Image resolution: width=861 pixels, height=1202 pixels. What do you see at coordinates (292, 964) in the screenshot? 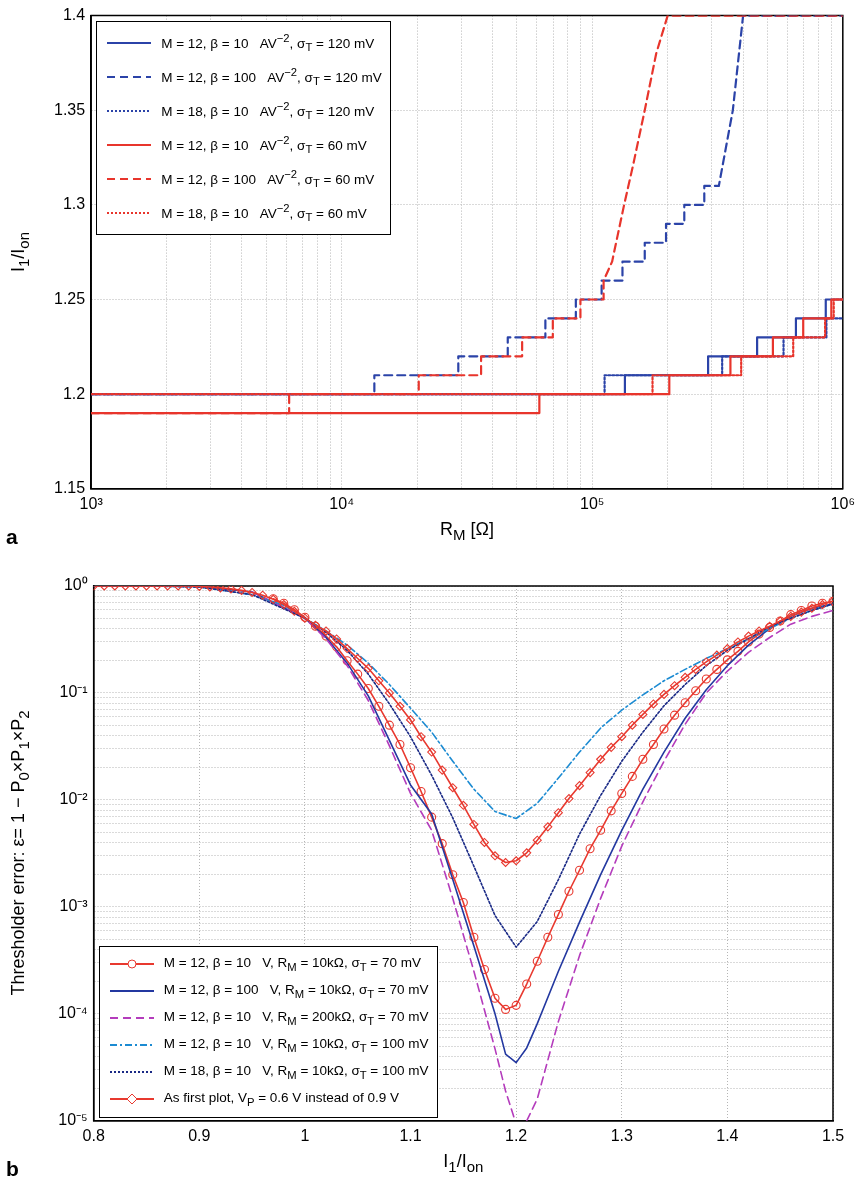
I see `legend-label: M = 12, β = 10 V, R$_{M}$ = 10kΩ, σ$_{T}$ = 70 mV` at bounding box center [292, 964].